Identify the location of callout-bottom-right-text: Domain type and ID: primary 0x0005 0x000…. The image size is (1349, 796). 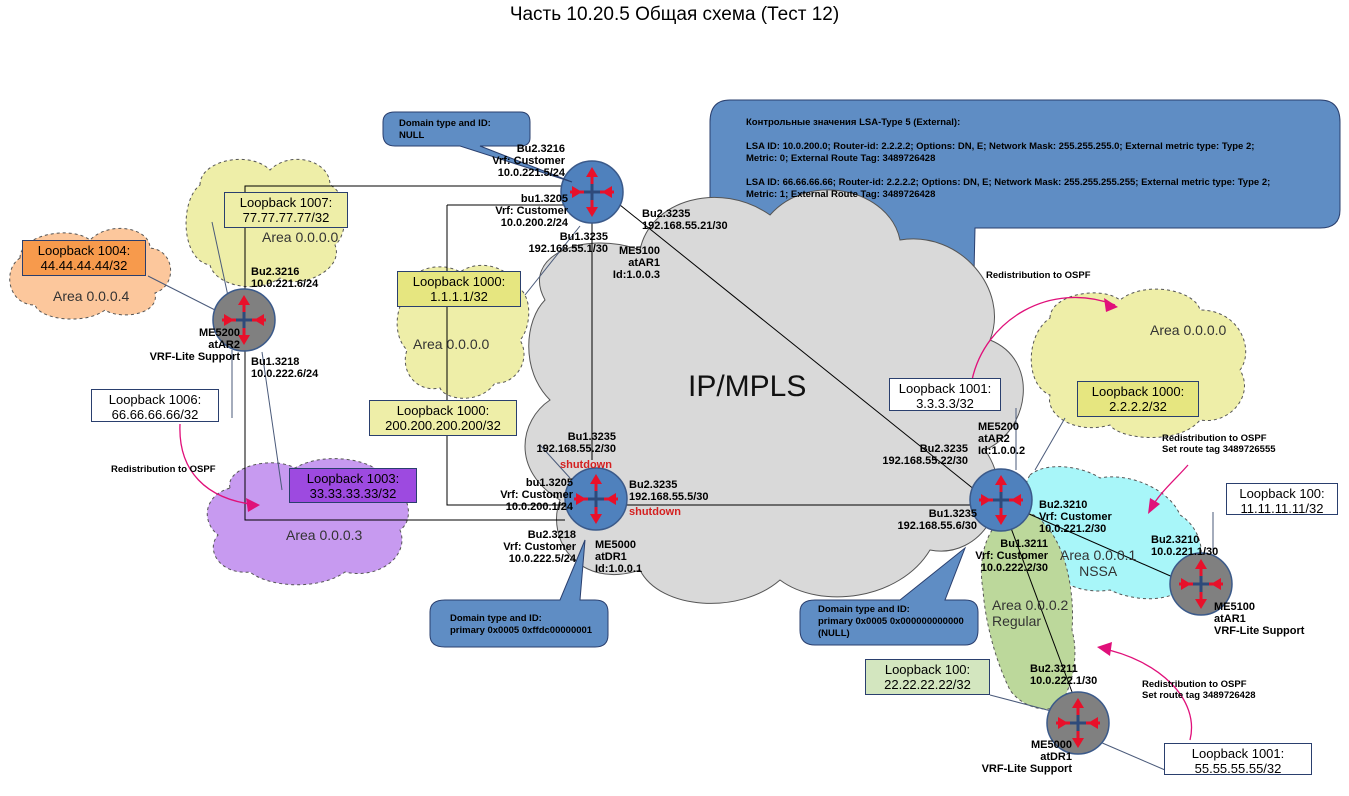
(891, 621).